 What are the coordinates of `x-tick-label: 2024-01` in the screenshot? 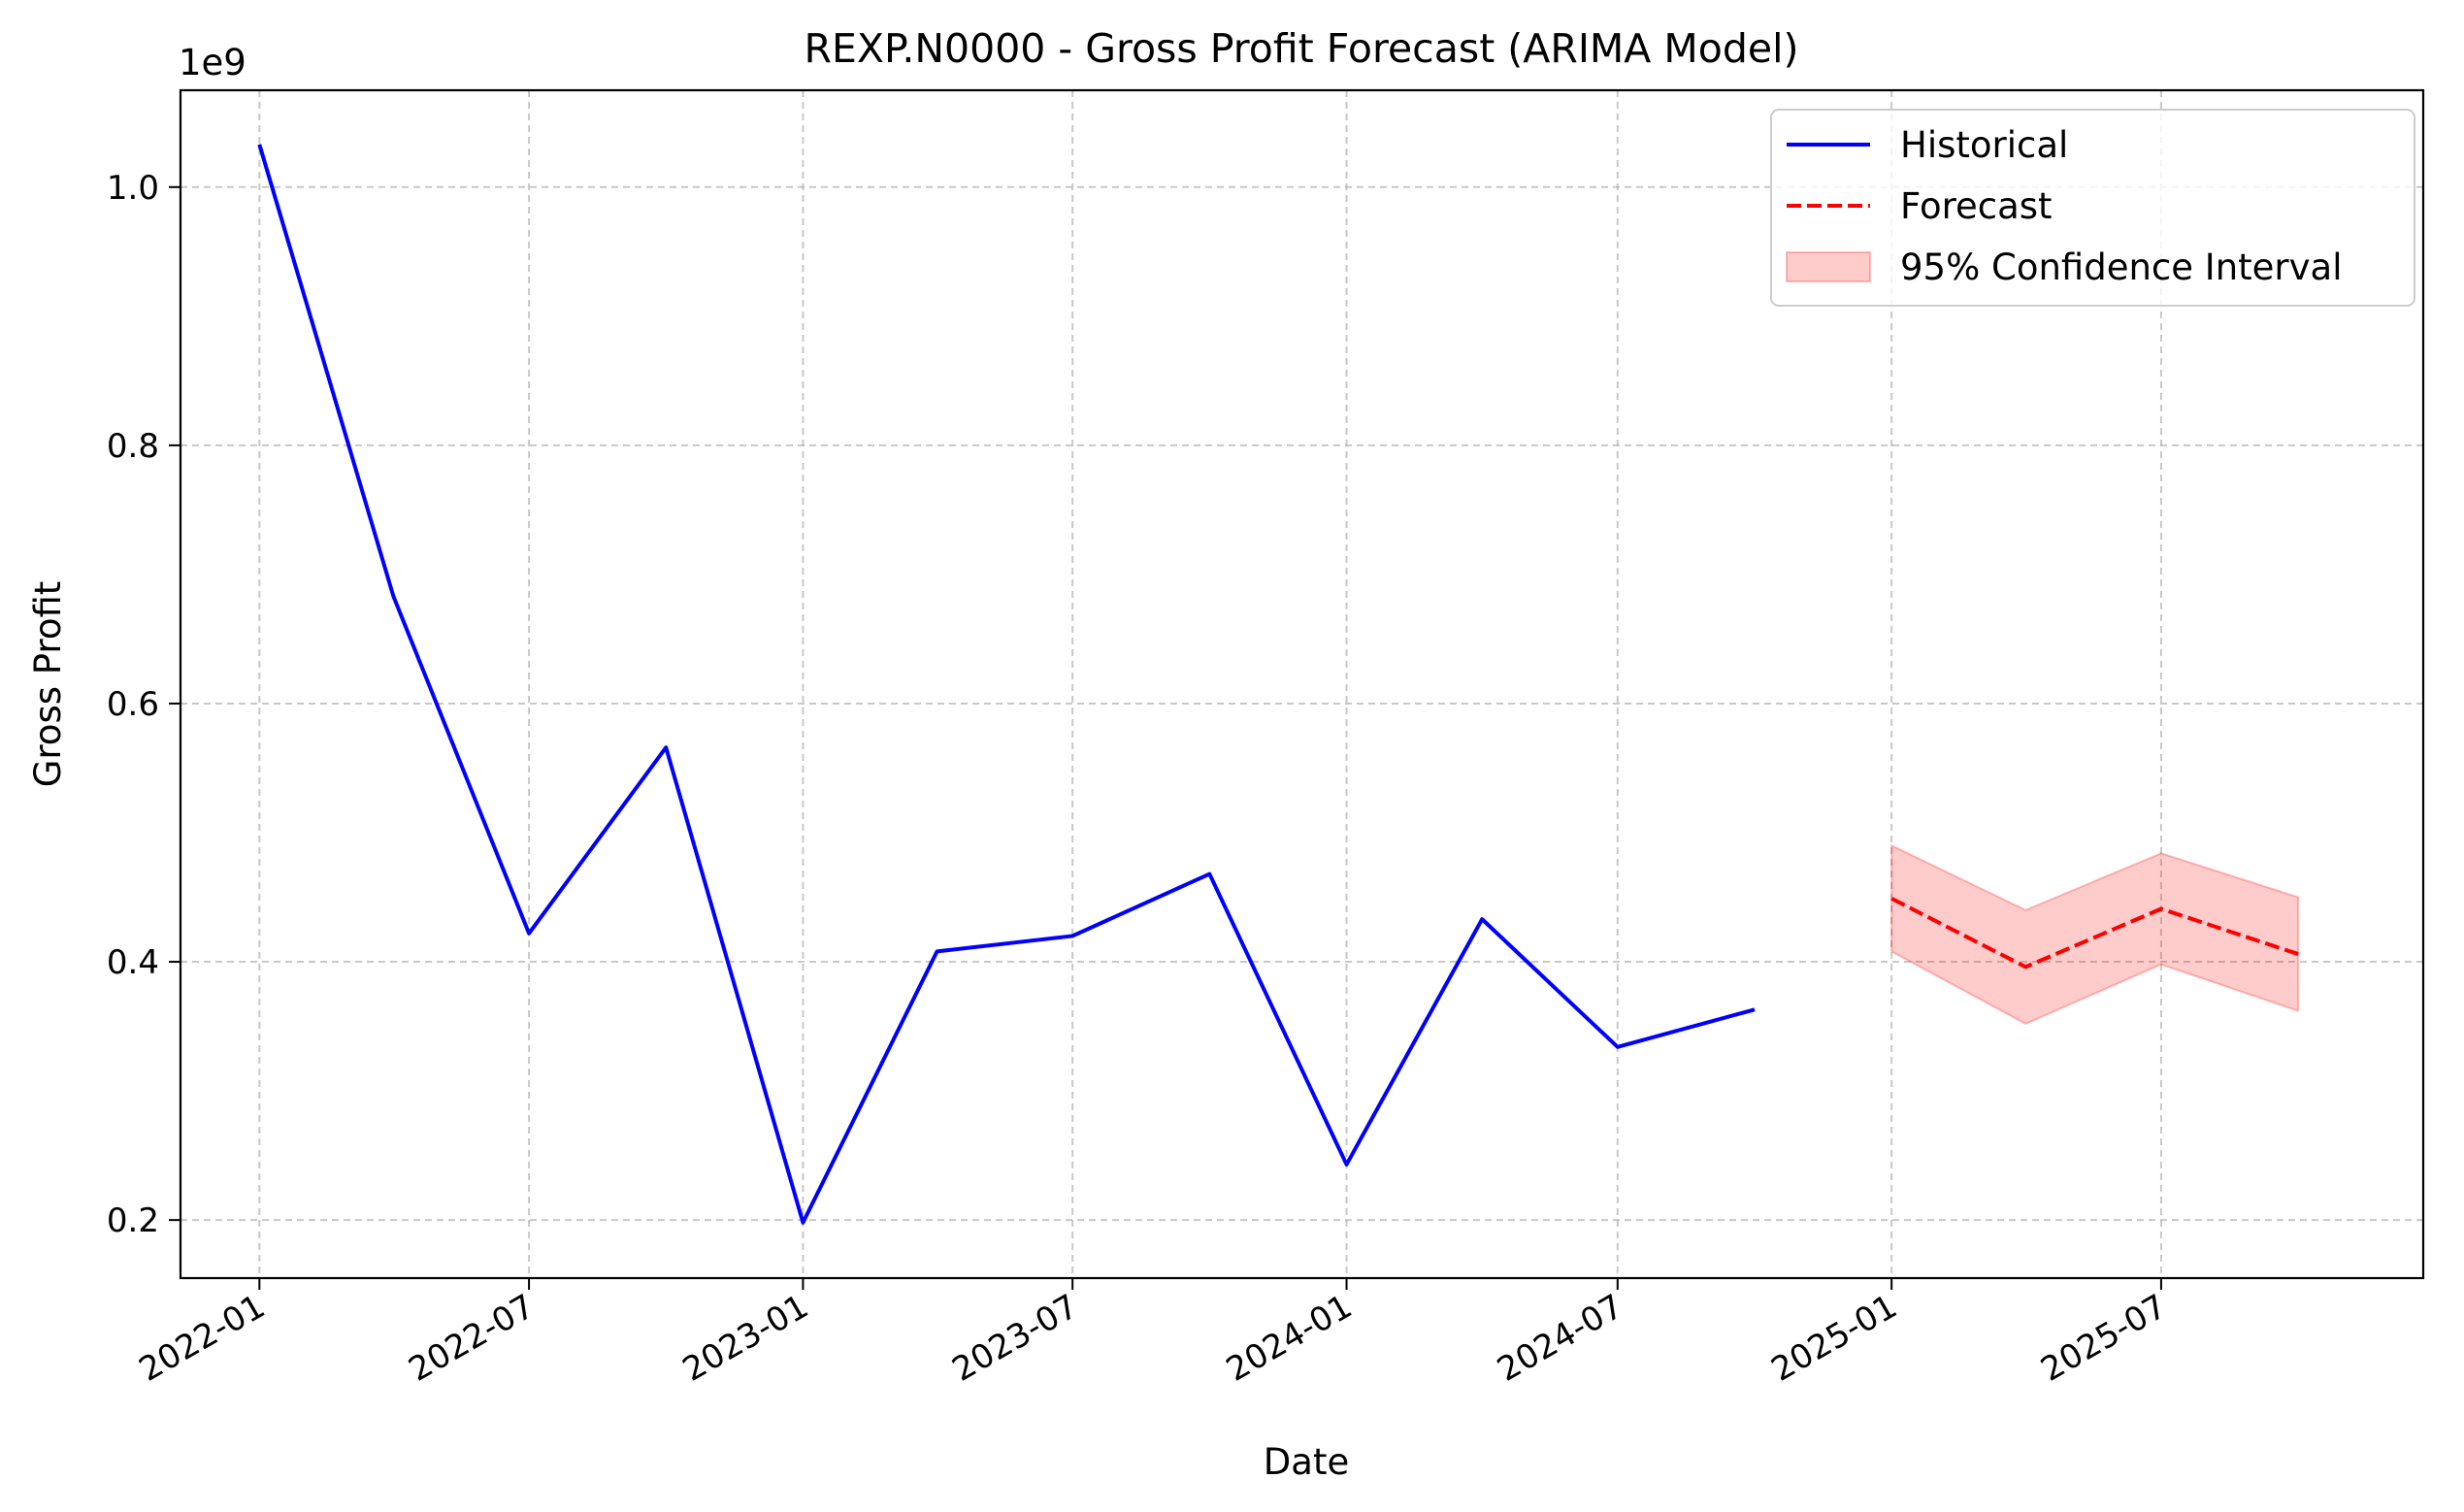 It's located at (1289, 1338).